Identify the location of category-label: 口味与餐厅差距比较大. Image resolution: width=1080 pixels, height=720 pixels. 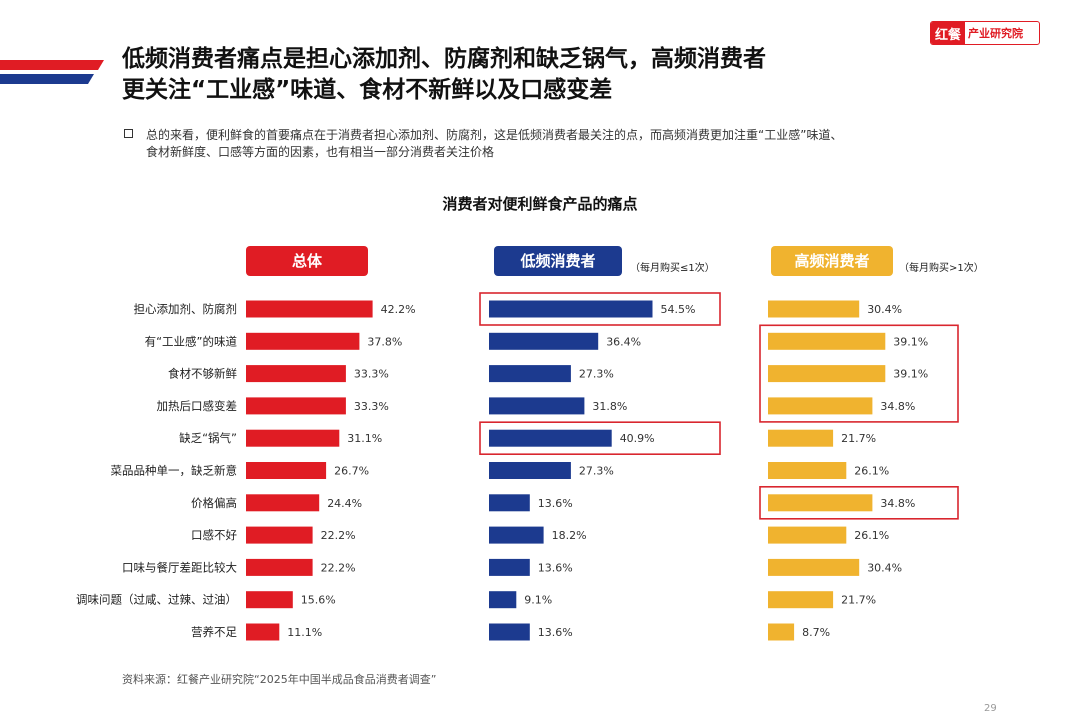
(179, 567).